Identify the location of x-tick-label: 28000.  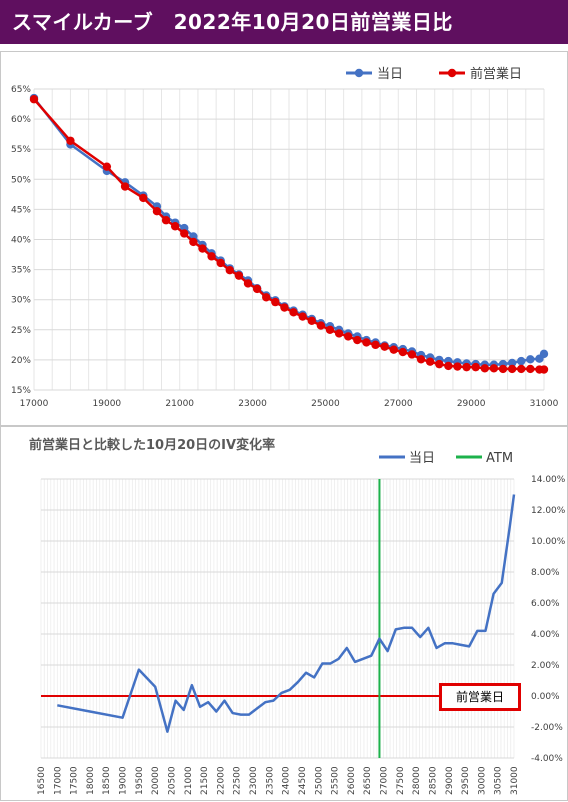
(417, 780).